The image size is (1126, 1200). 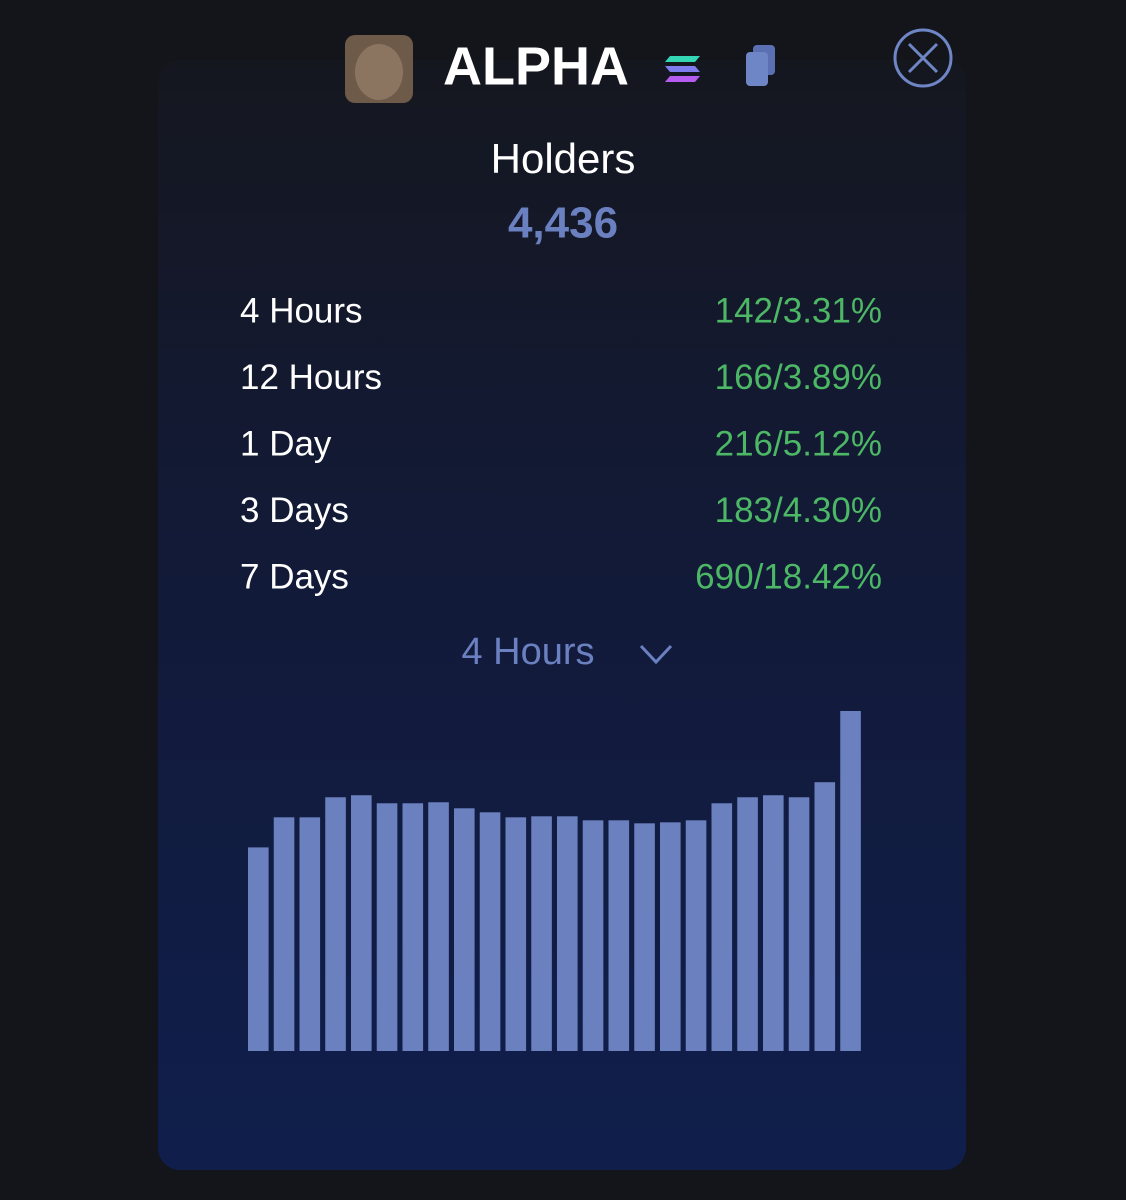 What do you see at coordinates (798, 443) in the screenshot?
I see `period-change: 216/5.12%` at bounding box center [798, 443].